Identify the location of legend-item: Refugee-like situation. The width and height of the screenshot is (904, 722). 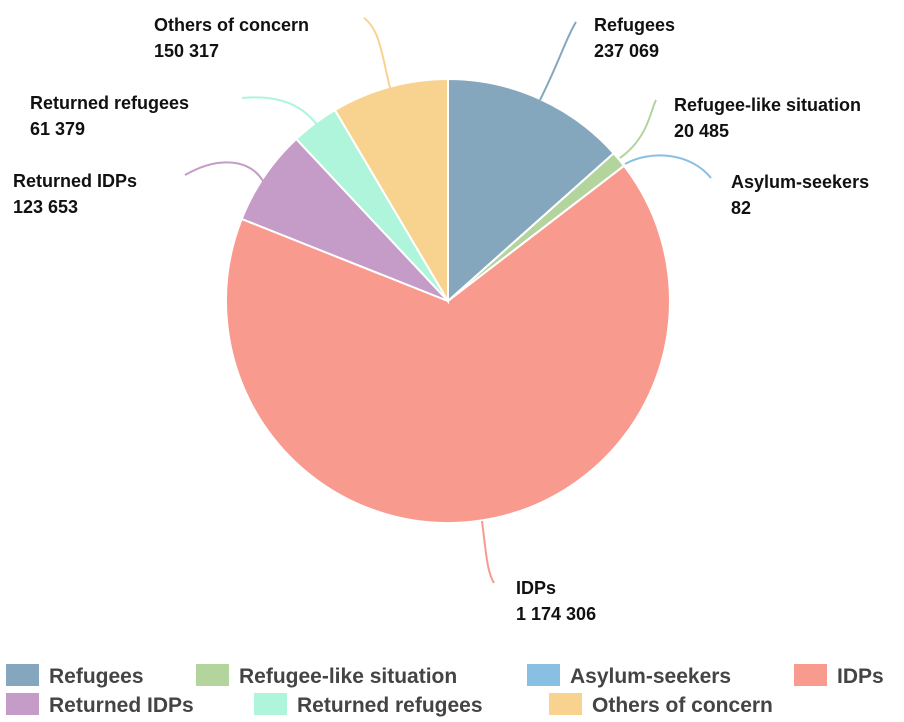
(326, 676).